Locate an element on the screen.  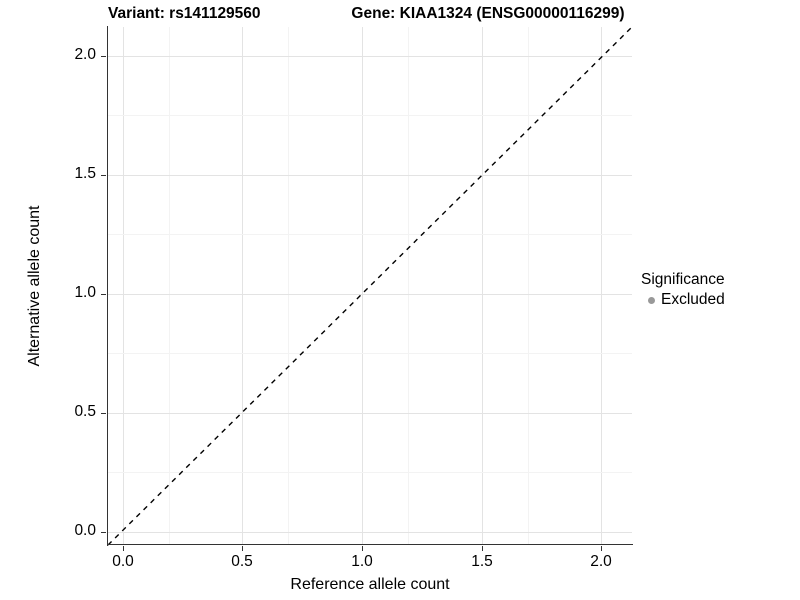
y-tick-label-text: 2.0 is located at coordinates (85, 54).